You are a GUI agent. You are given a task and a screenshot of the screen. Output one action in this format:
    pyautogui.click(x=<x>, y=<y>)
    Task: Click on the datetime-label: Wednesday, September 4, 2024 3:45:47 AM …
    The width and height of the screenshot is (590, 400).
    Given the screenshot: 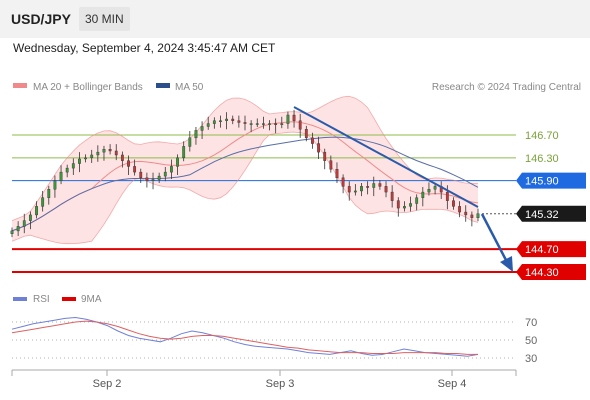 What is the action you would take?
    pyautogui.click(x=144, y=48)
    